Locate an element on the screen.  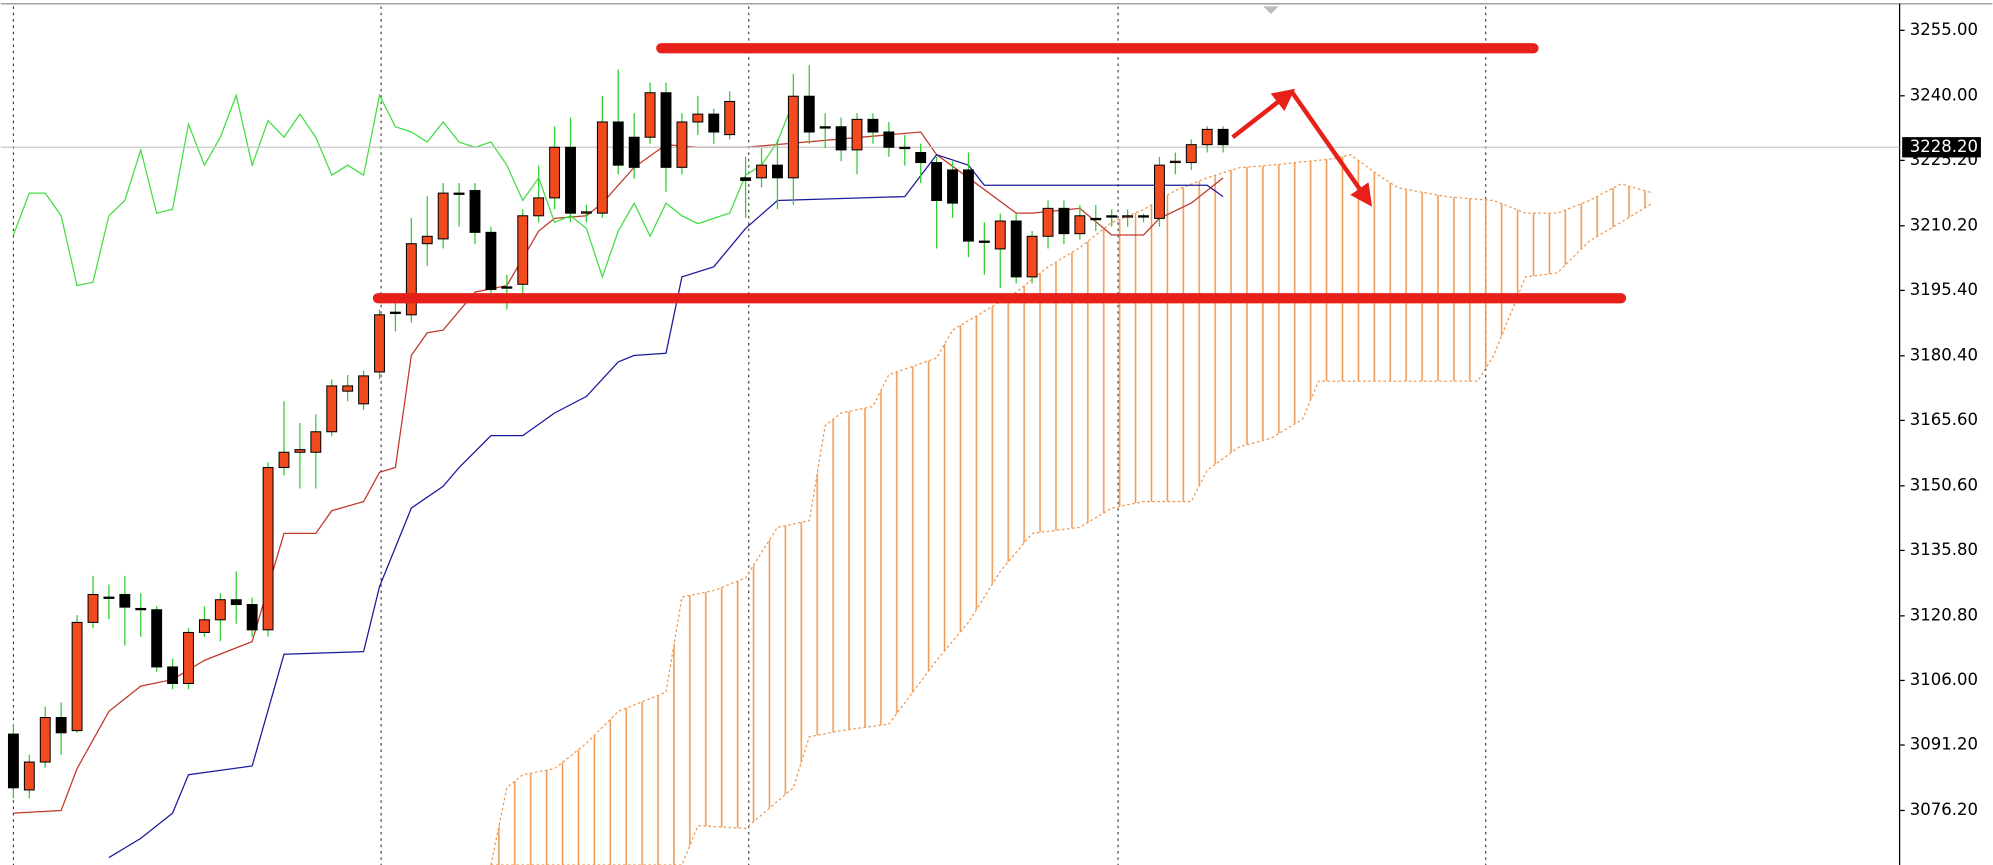
indicator-line is located at coordinates (403, 190).